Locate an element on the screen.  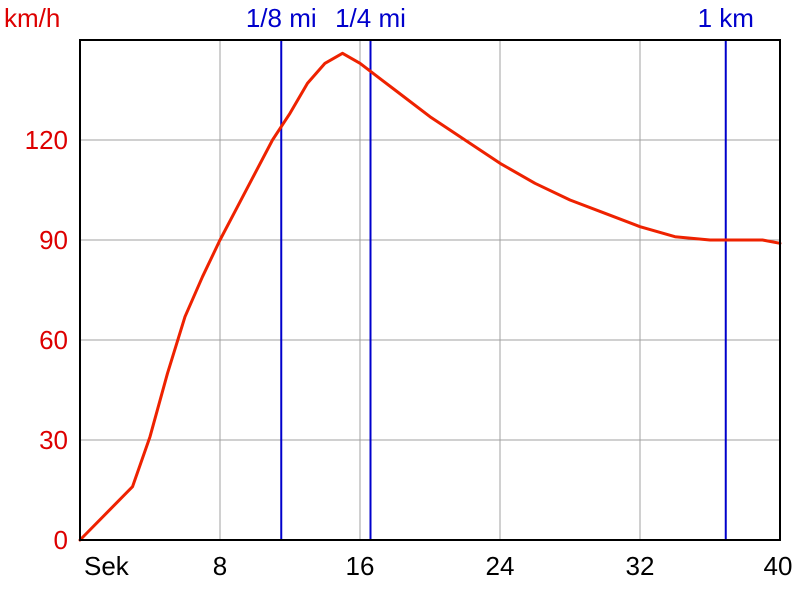
x-tick-labels: Sek 8 16 24 32 40 is located at coordinates (438, 566).